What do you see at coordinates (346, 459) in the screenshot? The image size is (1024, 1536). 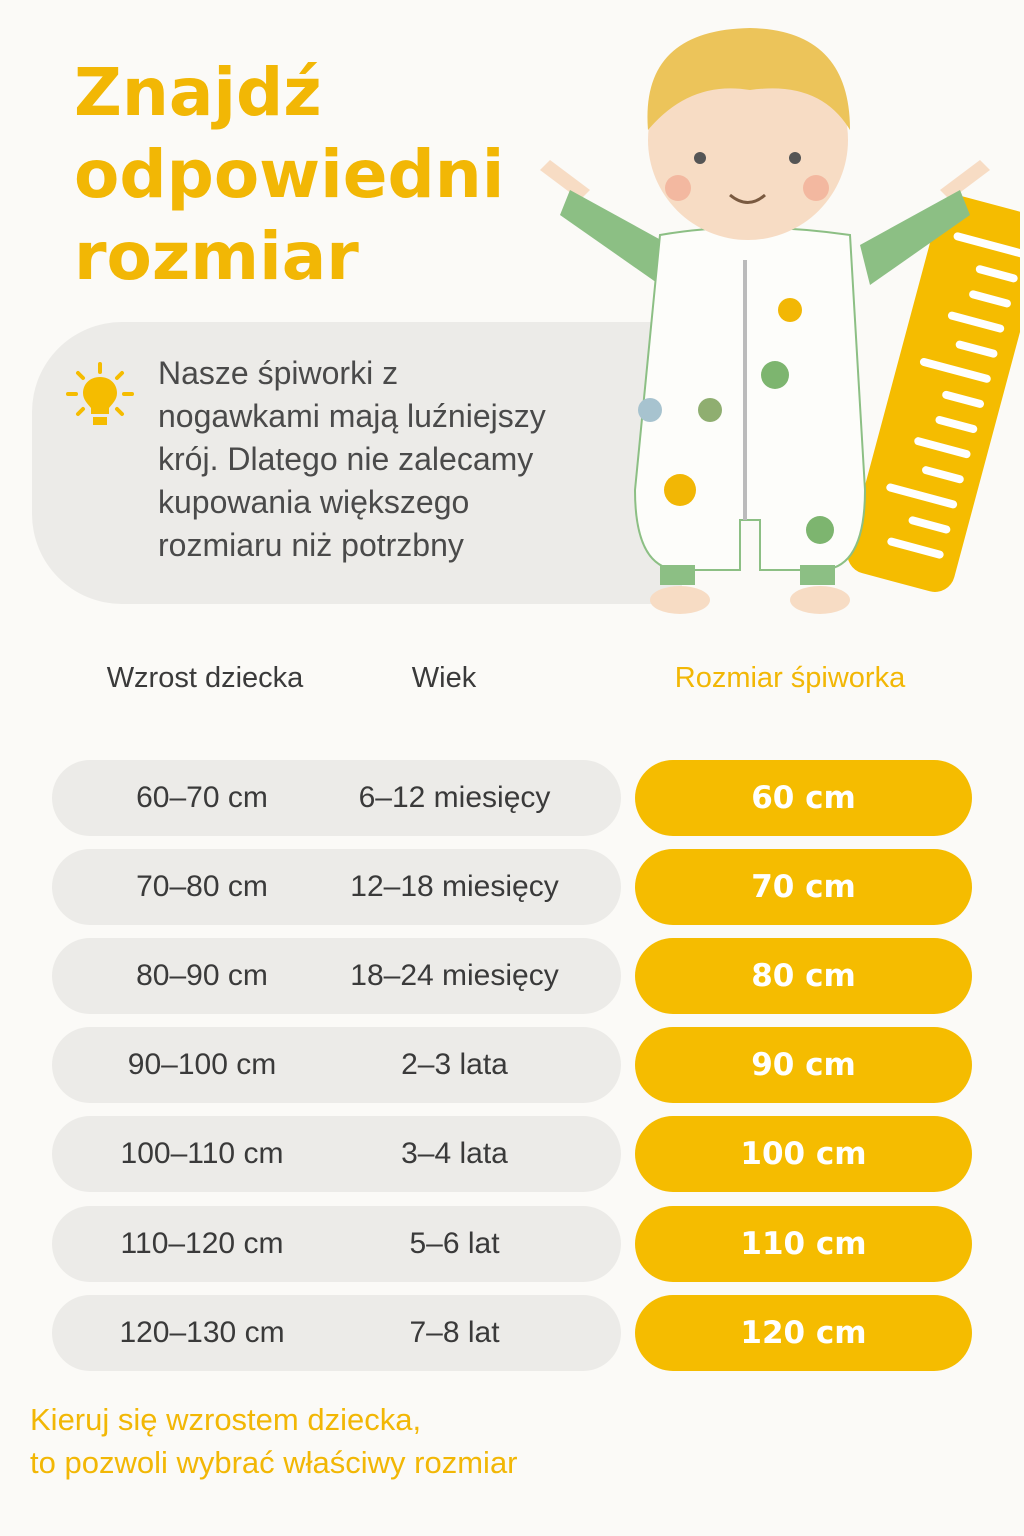 I see `info-line: krój. Dlatego nie zalecamy` at bounding box center [346, 459].